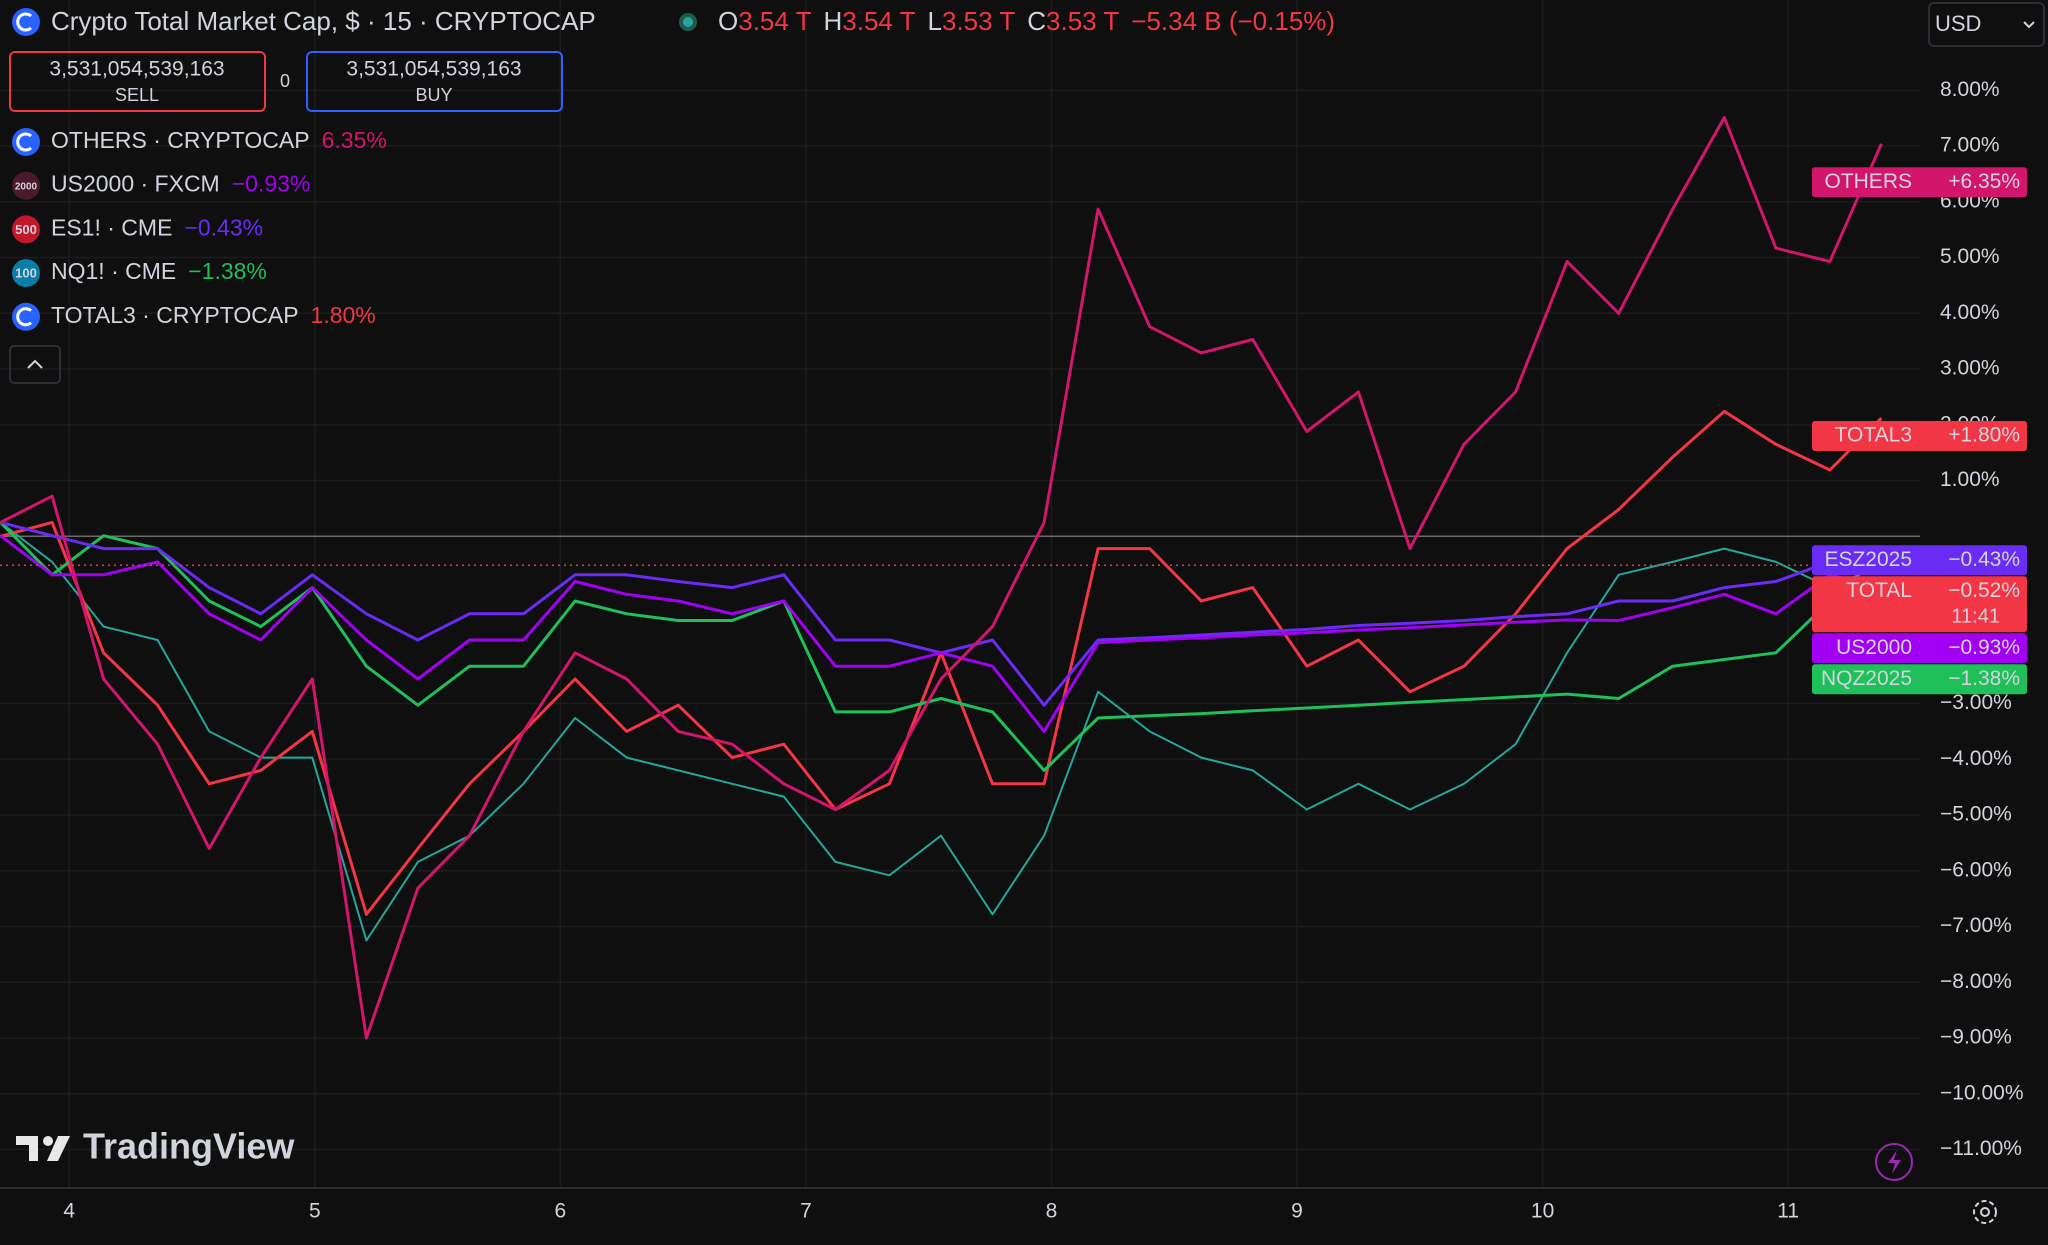 This screenshot has height=1245, width=2048. What do you see at coordinates (69, 1211) in the screenshot?
I see `x-tick-label: 4` at bounding box center [69, 1211].